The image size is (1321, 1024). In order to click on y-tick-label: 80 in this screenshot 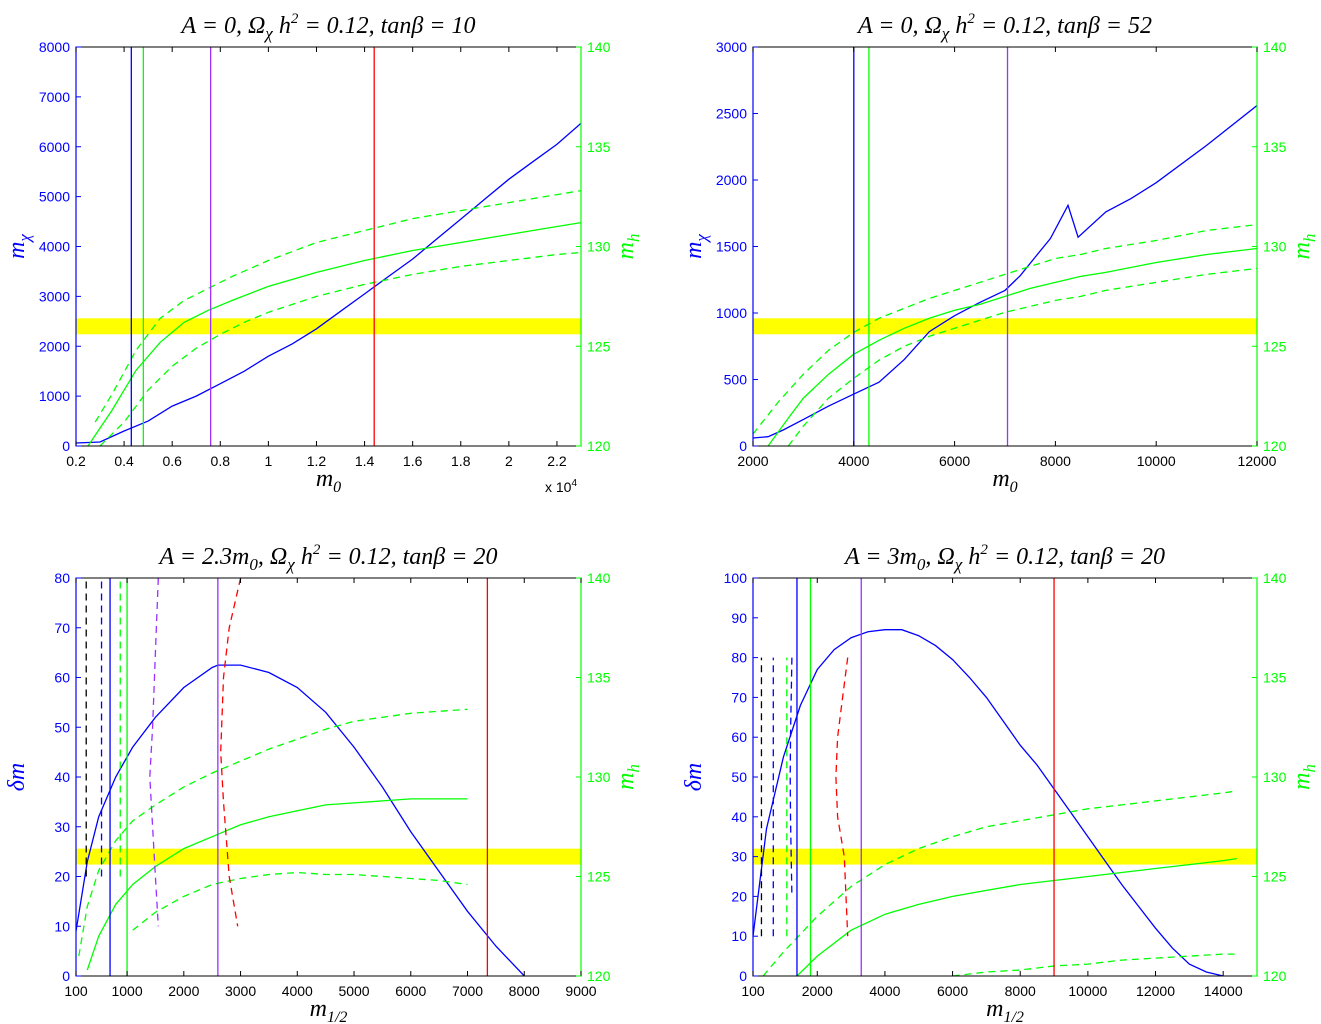, I will do `click(739, 658)`.